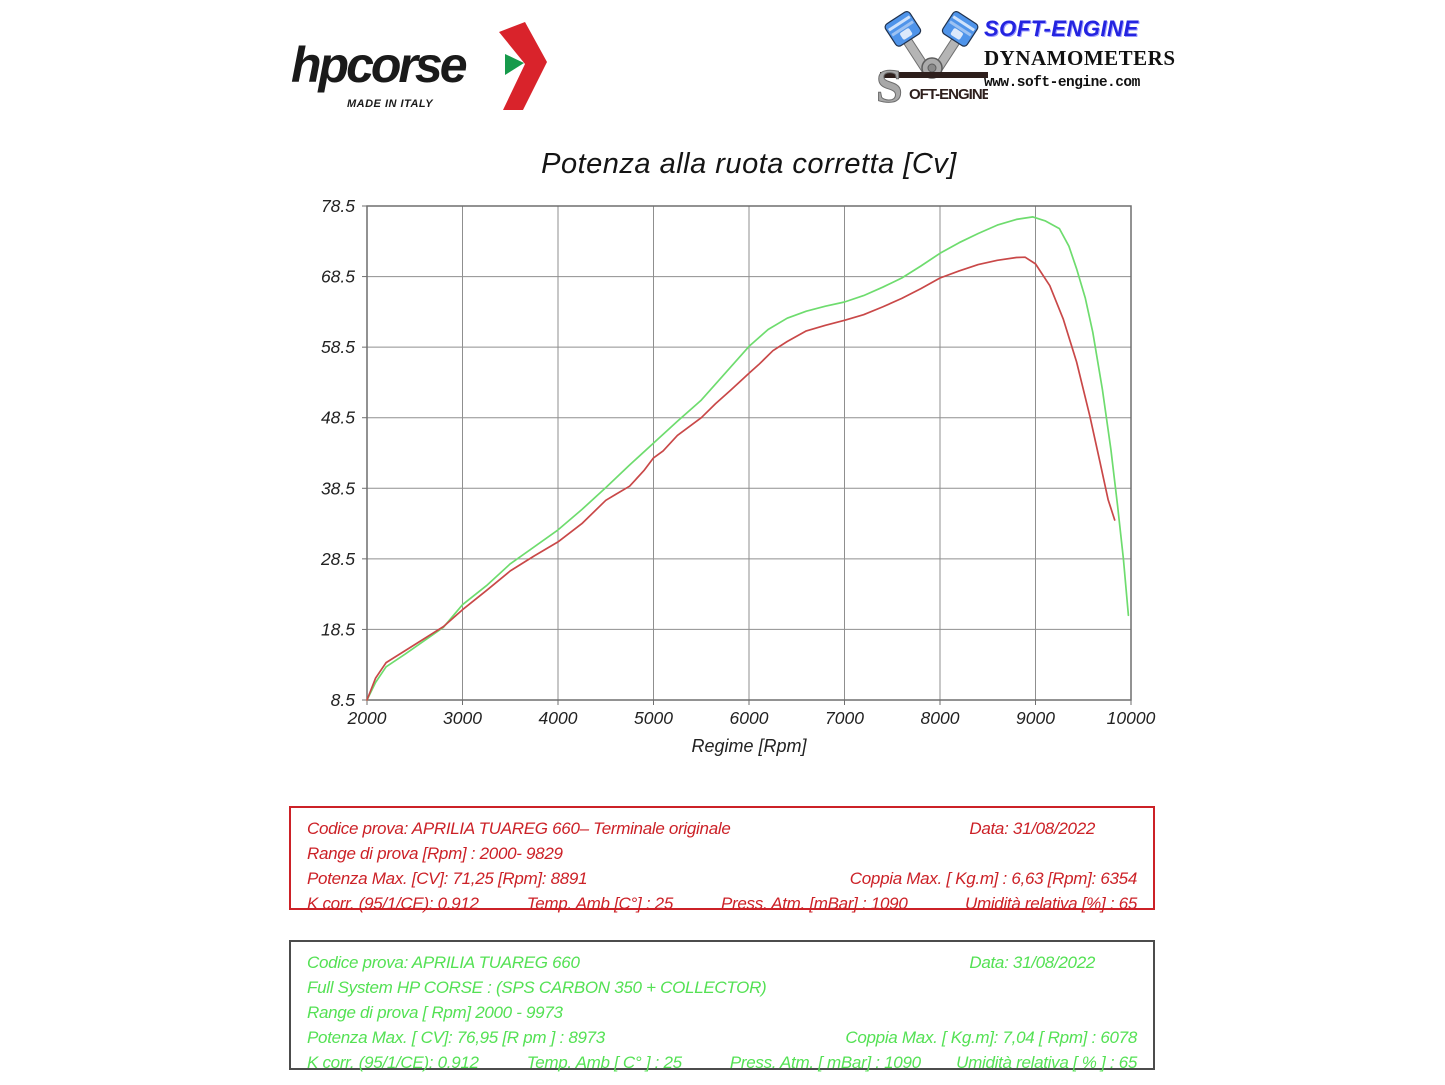 This screenshot has width=1445, height=1085. I want to click on coppia-max-green: Coppia Max. [ Kg.m]: 7,04 [ Rpm] : 6078, so click(991, 1037).